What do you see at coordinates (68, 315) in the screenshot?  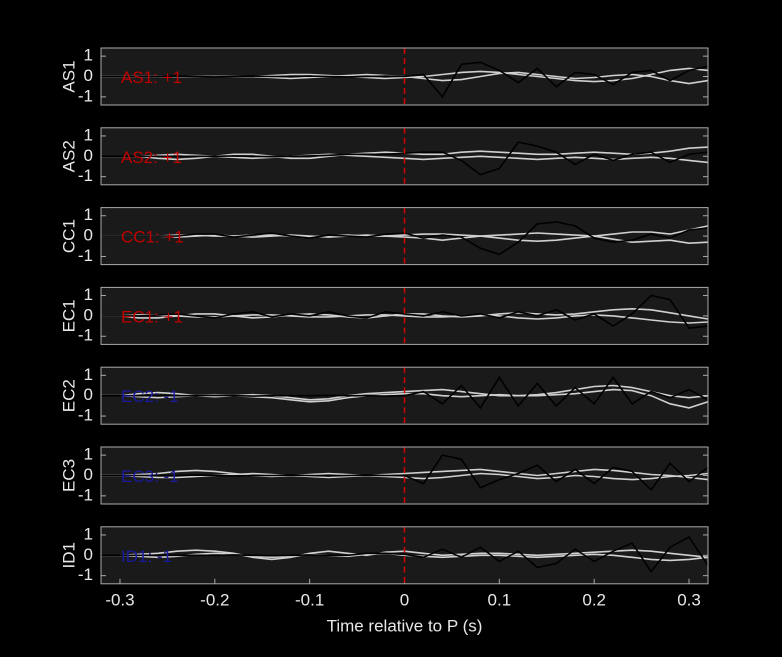 I see `y-axis-label: EC1` at bounding box center [68, 315].